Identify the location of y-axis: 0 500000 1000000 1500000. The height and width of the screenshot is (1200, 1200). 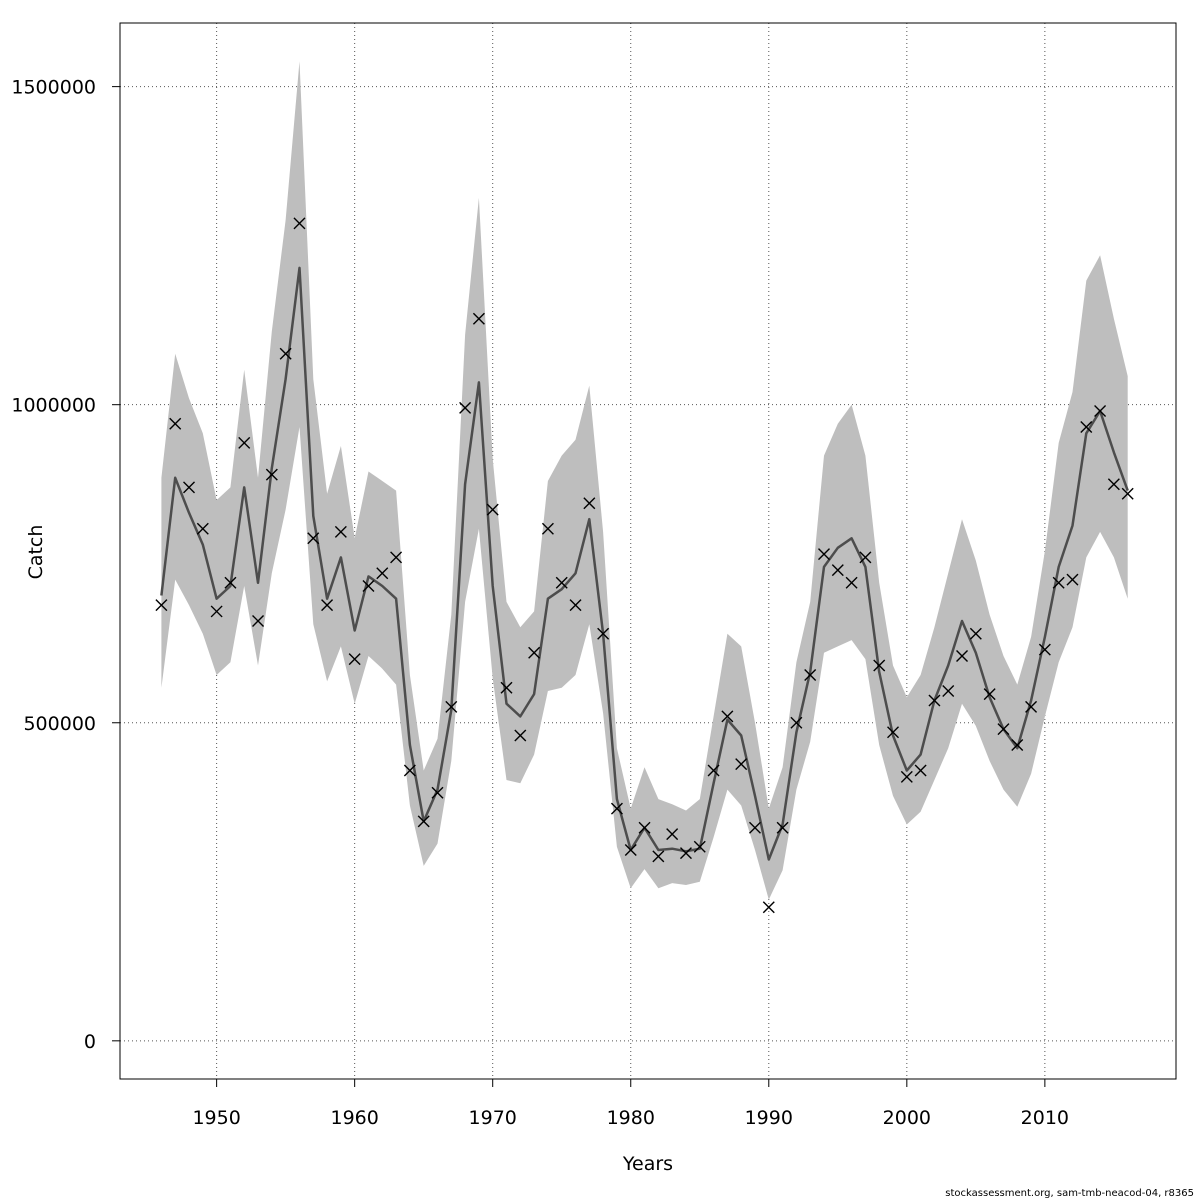
(65, 565).